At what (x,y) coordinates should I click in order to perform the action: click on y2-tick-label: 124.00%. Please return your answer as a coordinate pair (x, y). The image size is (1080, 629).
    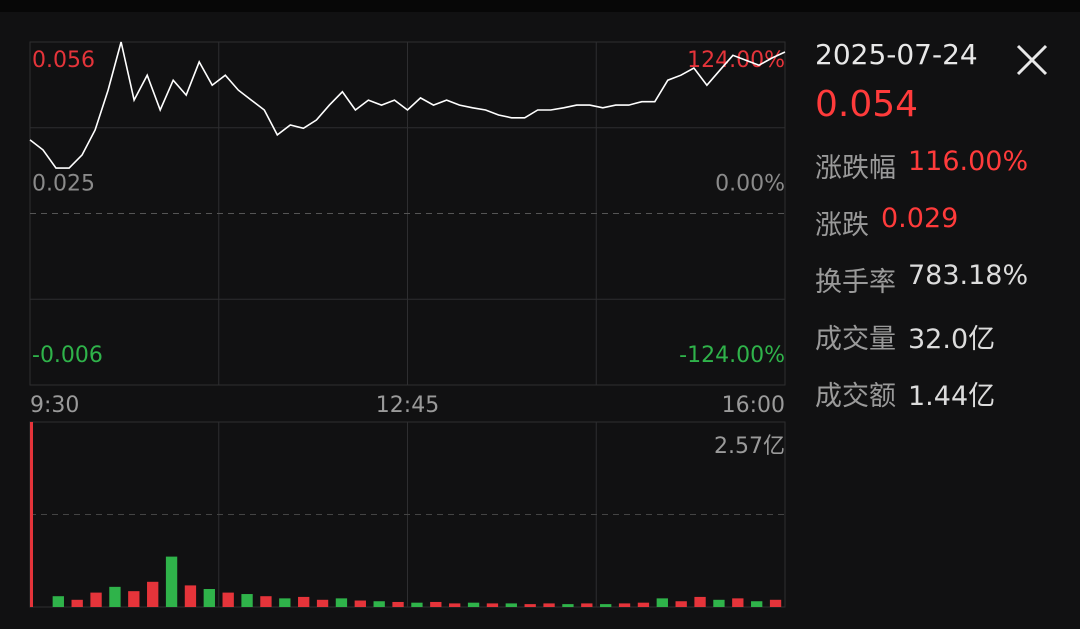
    Looking at the image, I should click on (736, 60).